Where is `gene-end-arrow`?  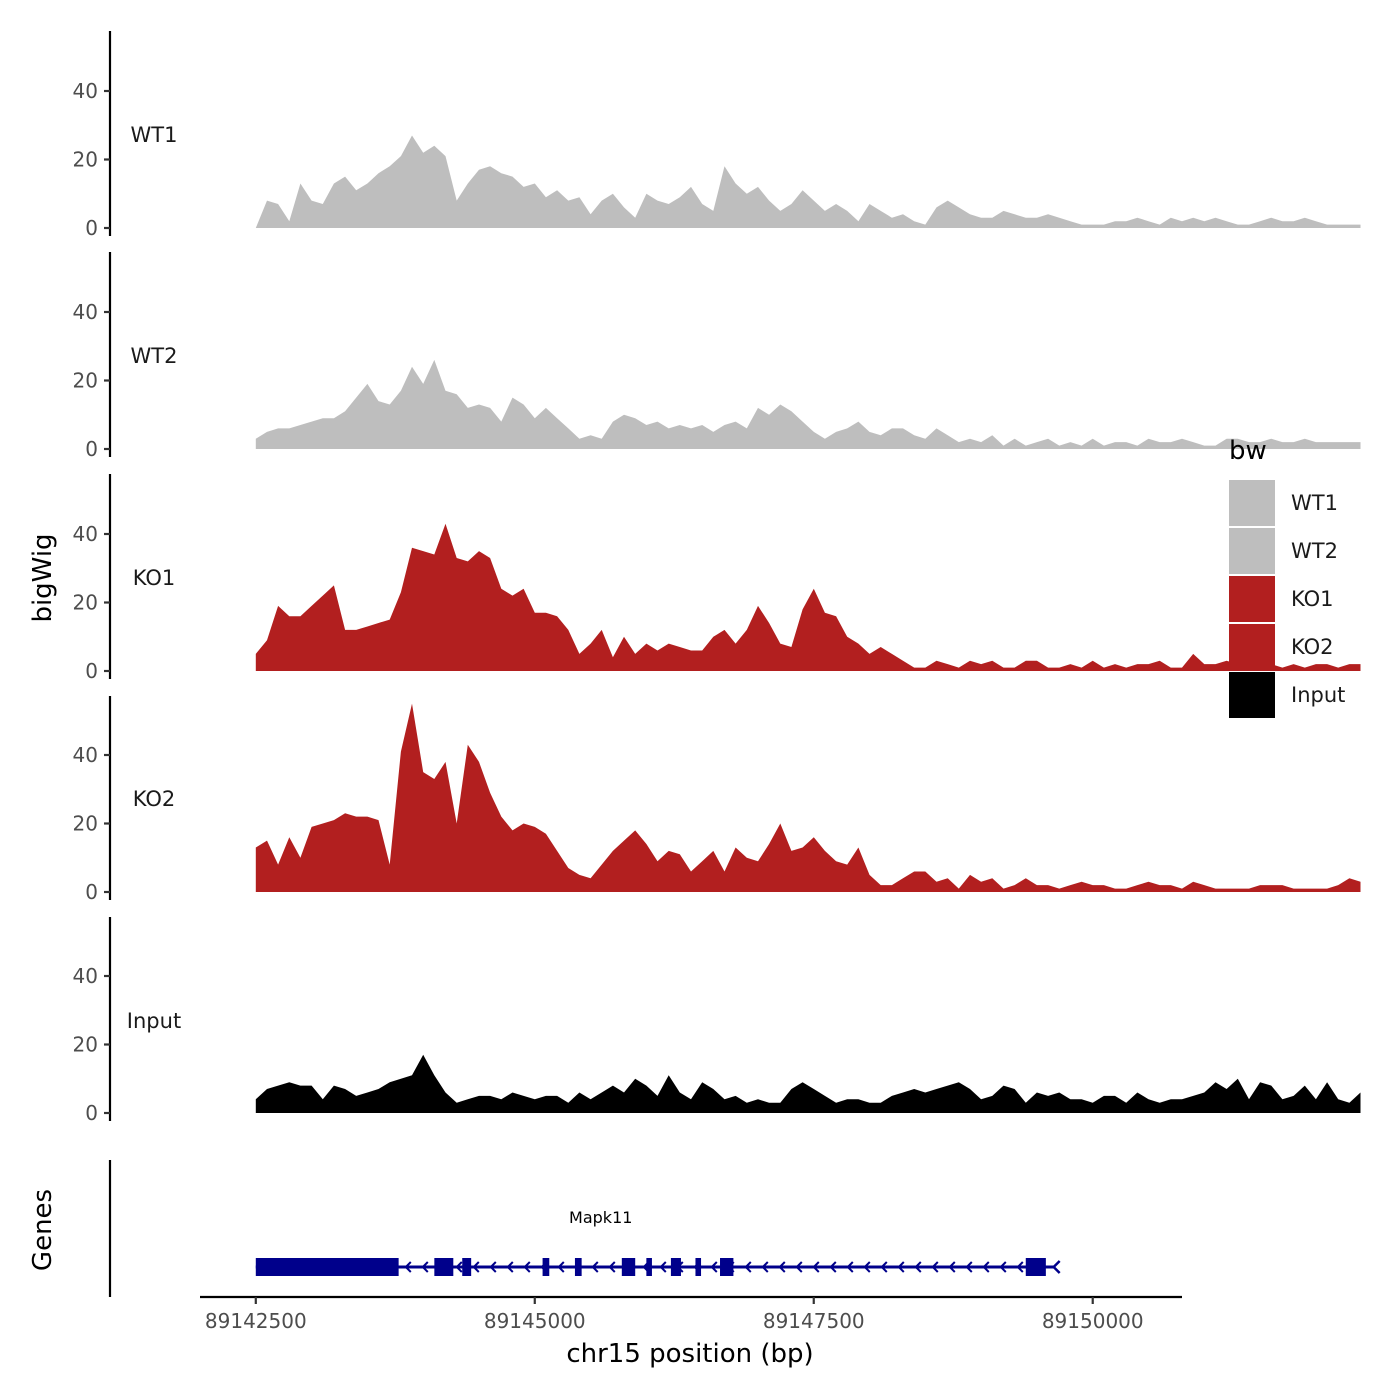 gene-end-arrow is located at coordinates (1056, 1267).